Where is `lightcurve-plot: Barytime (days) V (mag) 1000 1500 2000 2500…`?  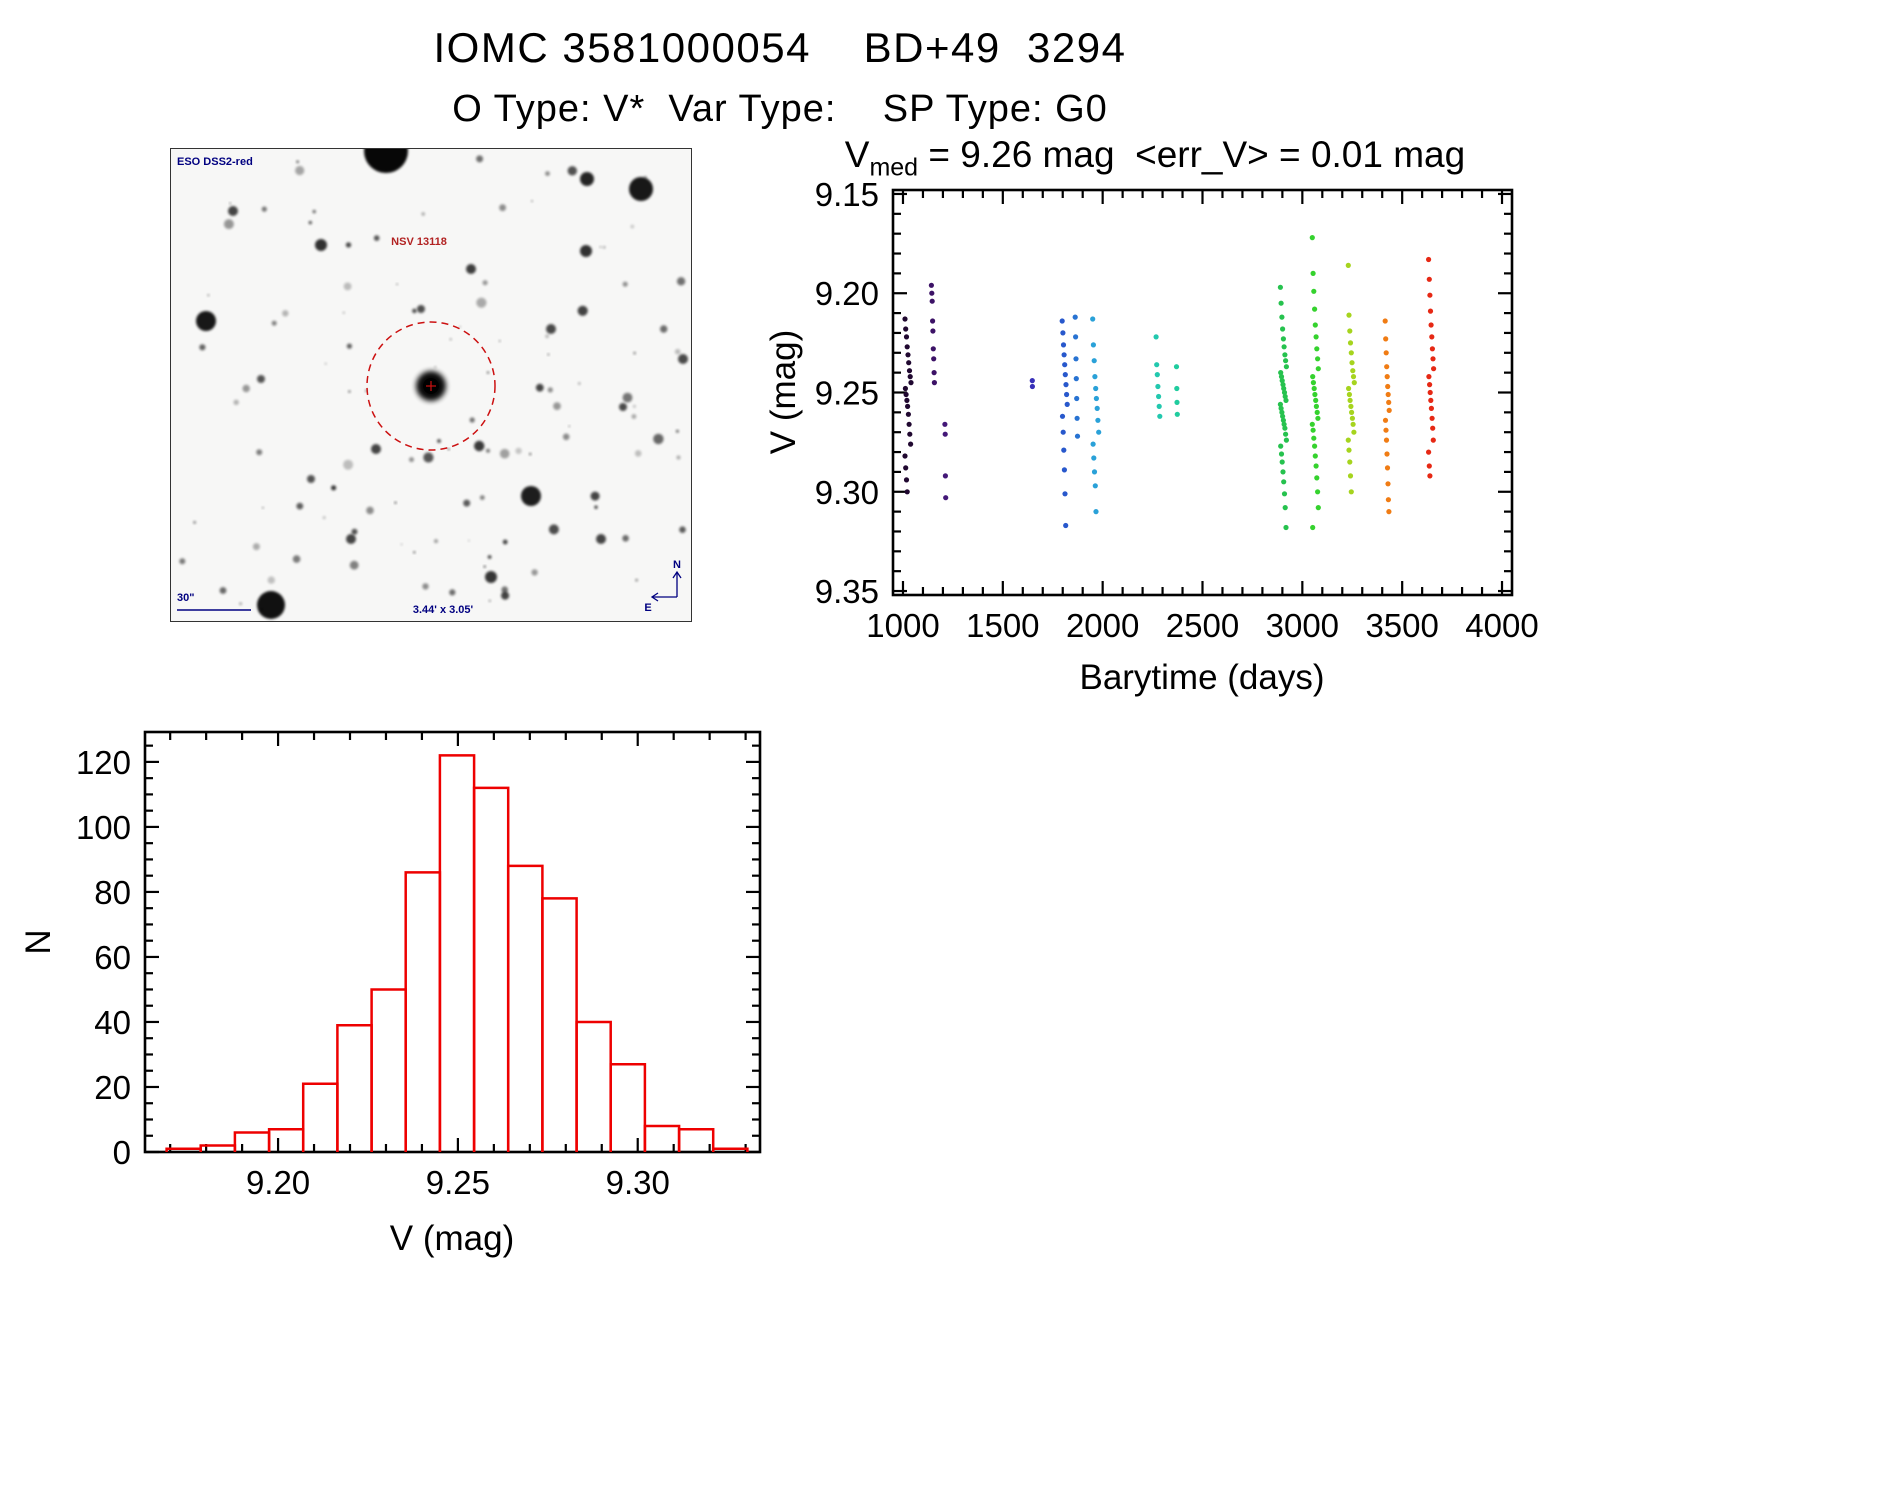 lightcurve-plot: Barytime (days) V (mag) 1000 1500 2000 2500… is located at coordinates (1151, 436).